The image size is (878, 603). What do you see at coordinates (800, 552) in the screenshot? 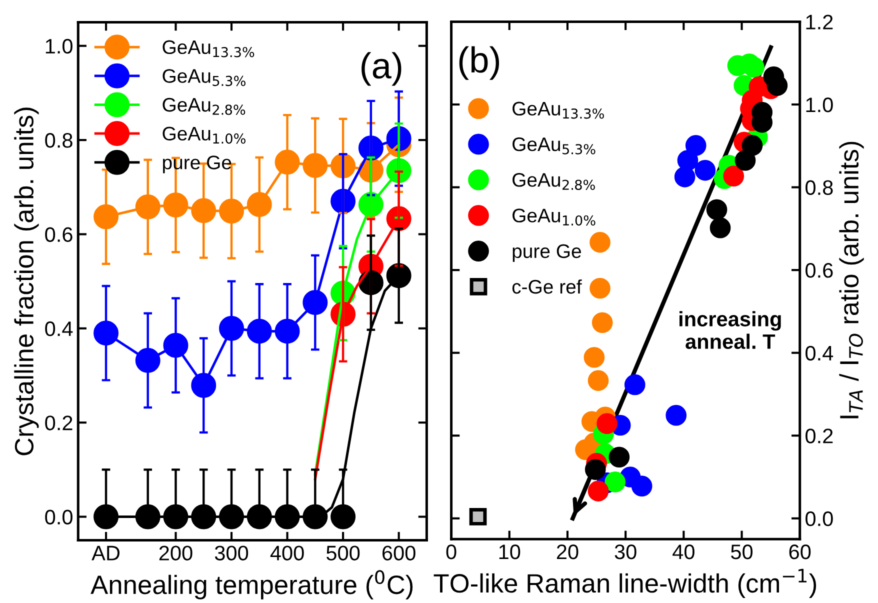
I see `x-tick-label: 60` at bounding box center [800, 552].